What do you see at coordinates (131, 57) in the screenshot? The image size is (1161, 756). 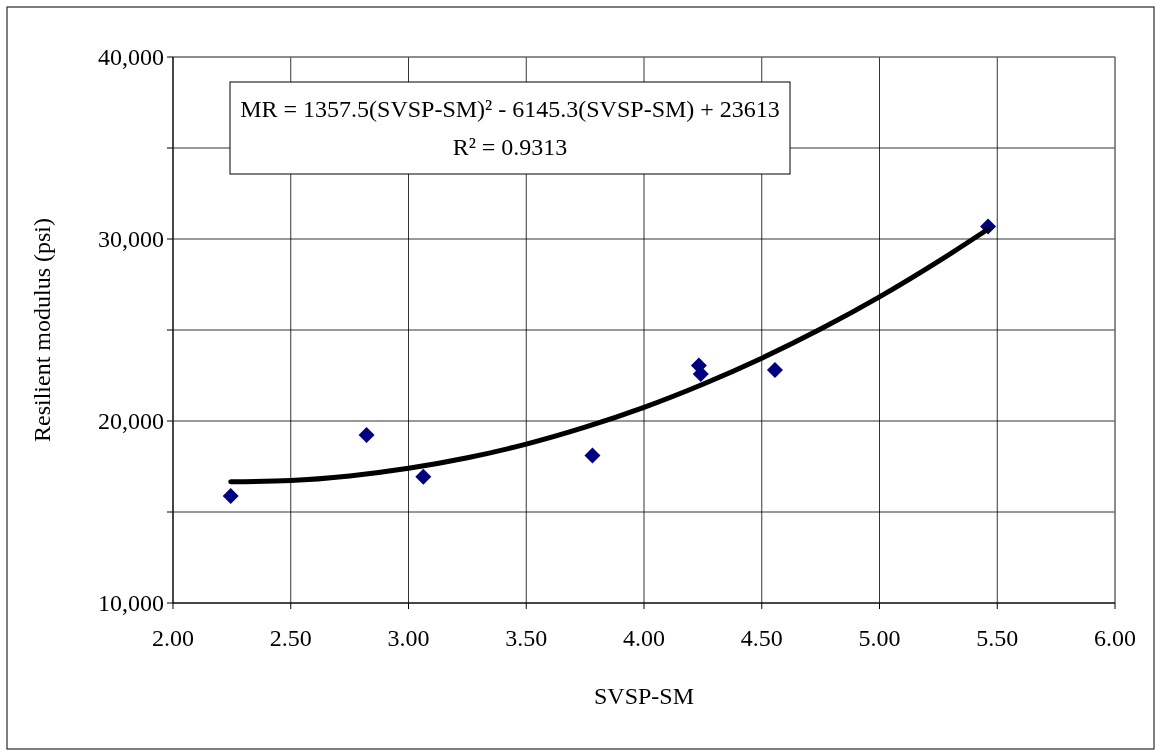 I see `y-tick-label: 40,000` at bounding box center [131, 57].